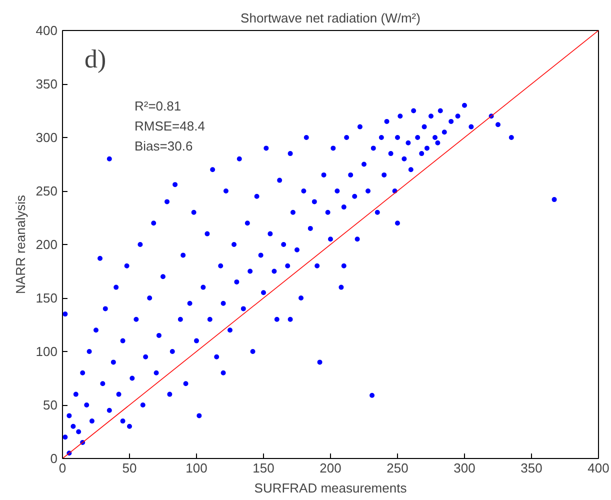  I want to click on x-tick-label: 200, so click(331, 468).